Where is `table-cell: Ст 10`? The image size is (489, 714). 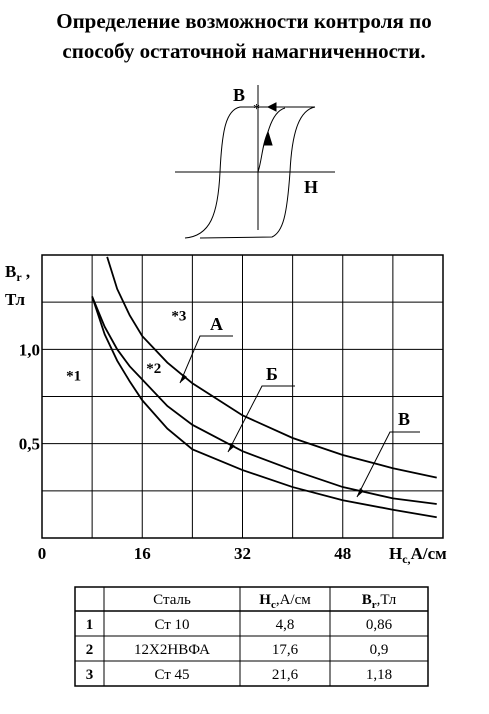 table-cell: Ст 10 is located at coordinates (171, 625).